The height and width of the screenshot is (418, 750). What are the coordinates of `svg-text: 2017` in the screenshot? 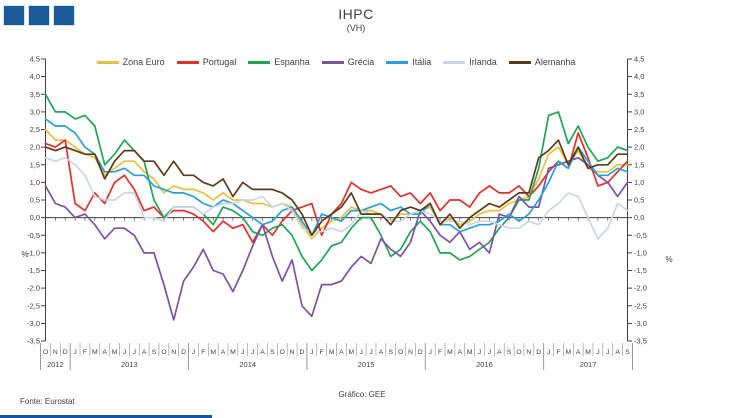 It's located at (588, 364).